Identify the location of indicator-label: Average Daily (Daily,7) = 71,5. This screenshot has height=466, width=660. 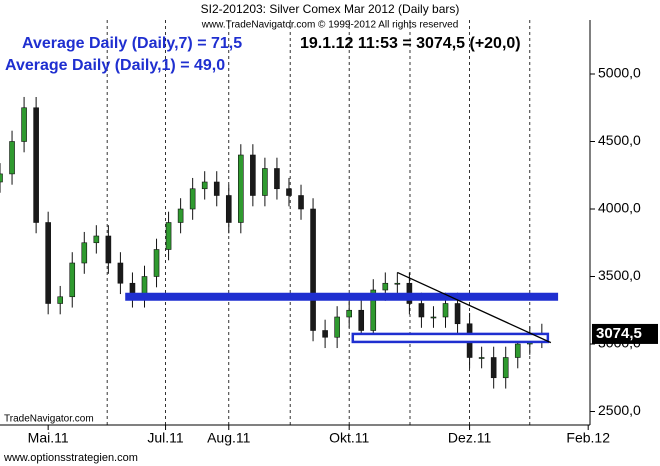
(132, 43).